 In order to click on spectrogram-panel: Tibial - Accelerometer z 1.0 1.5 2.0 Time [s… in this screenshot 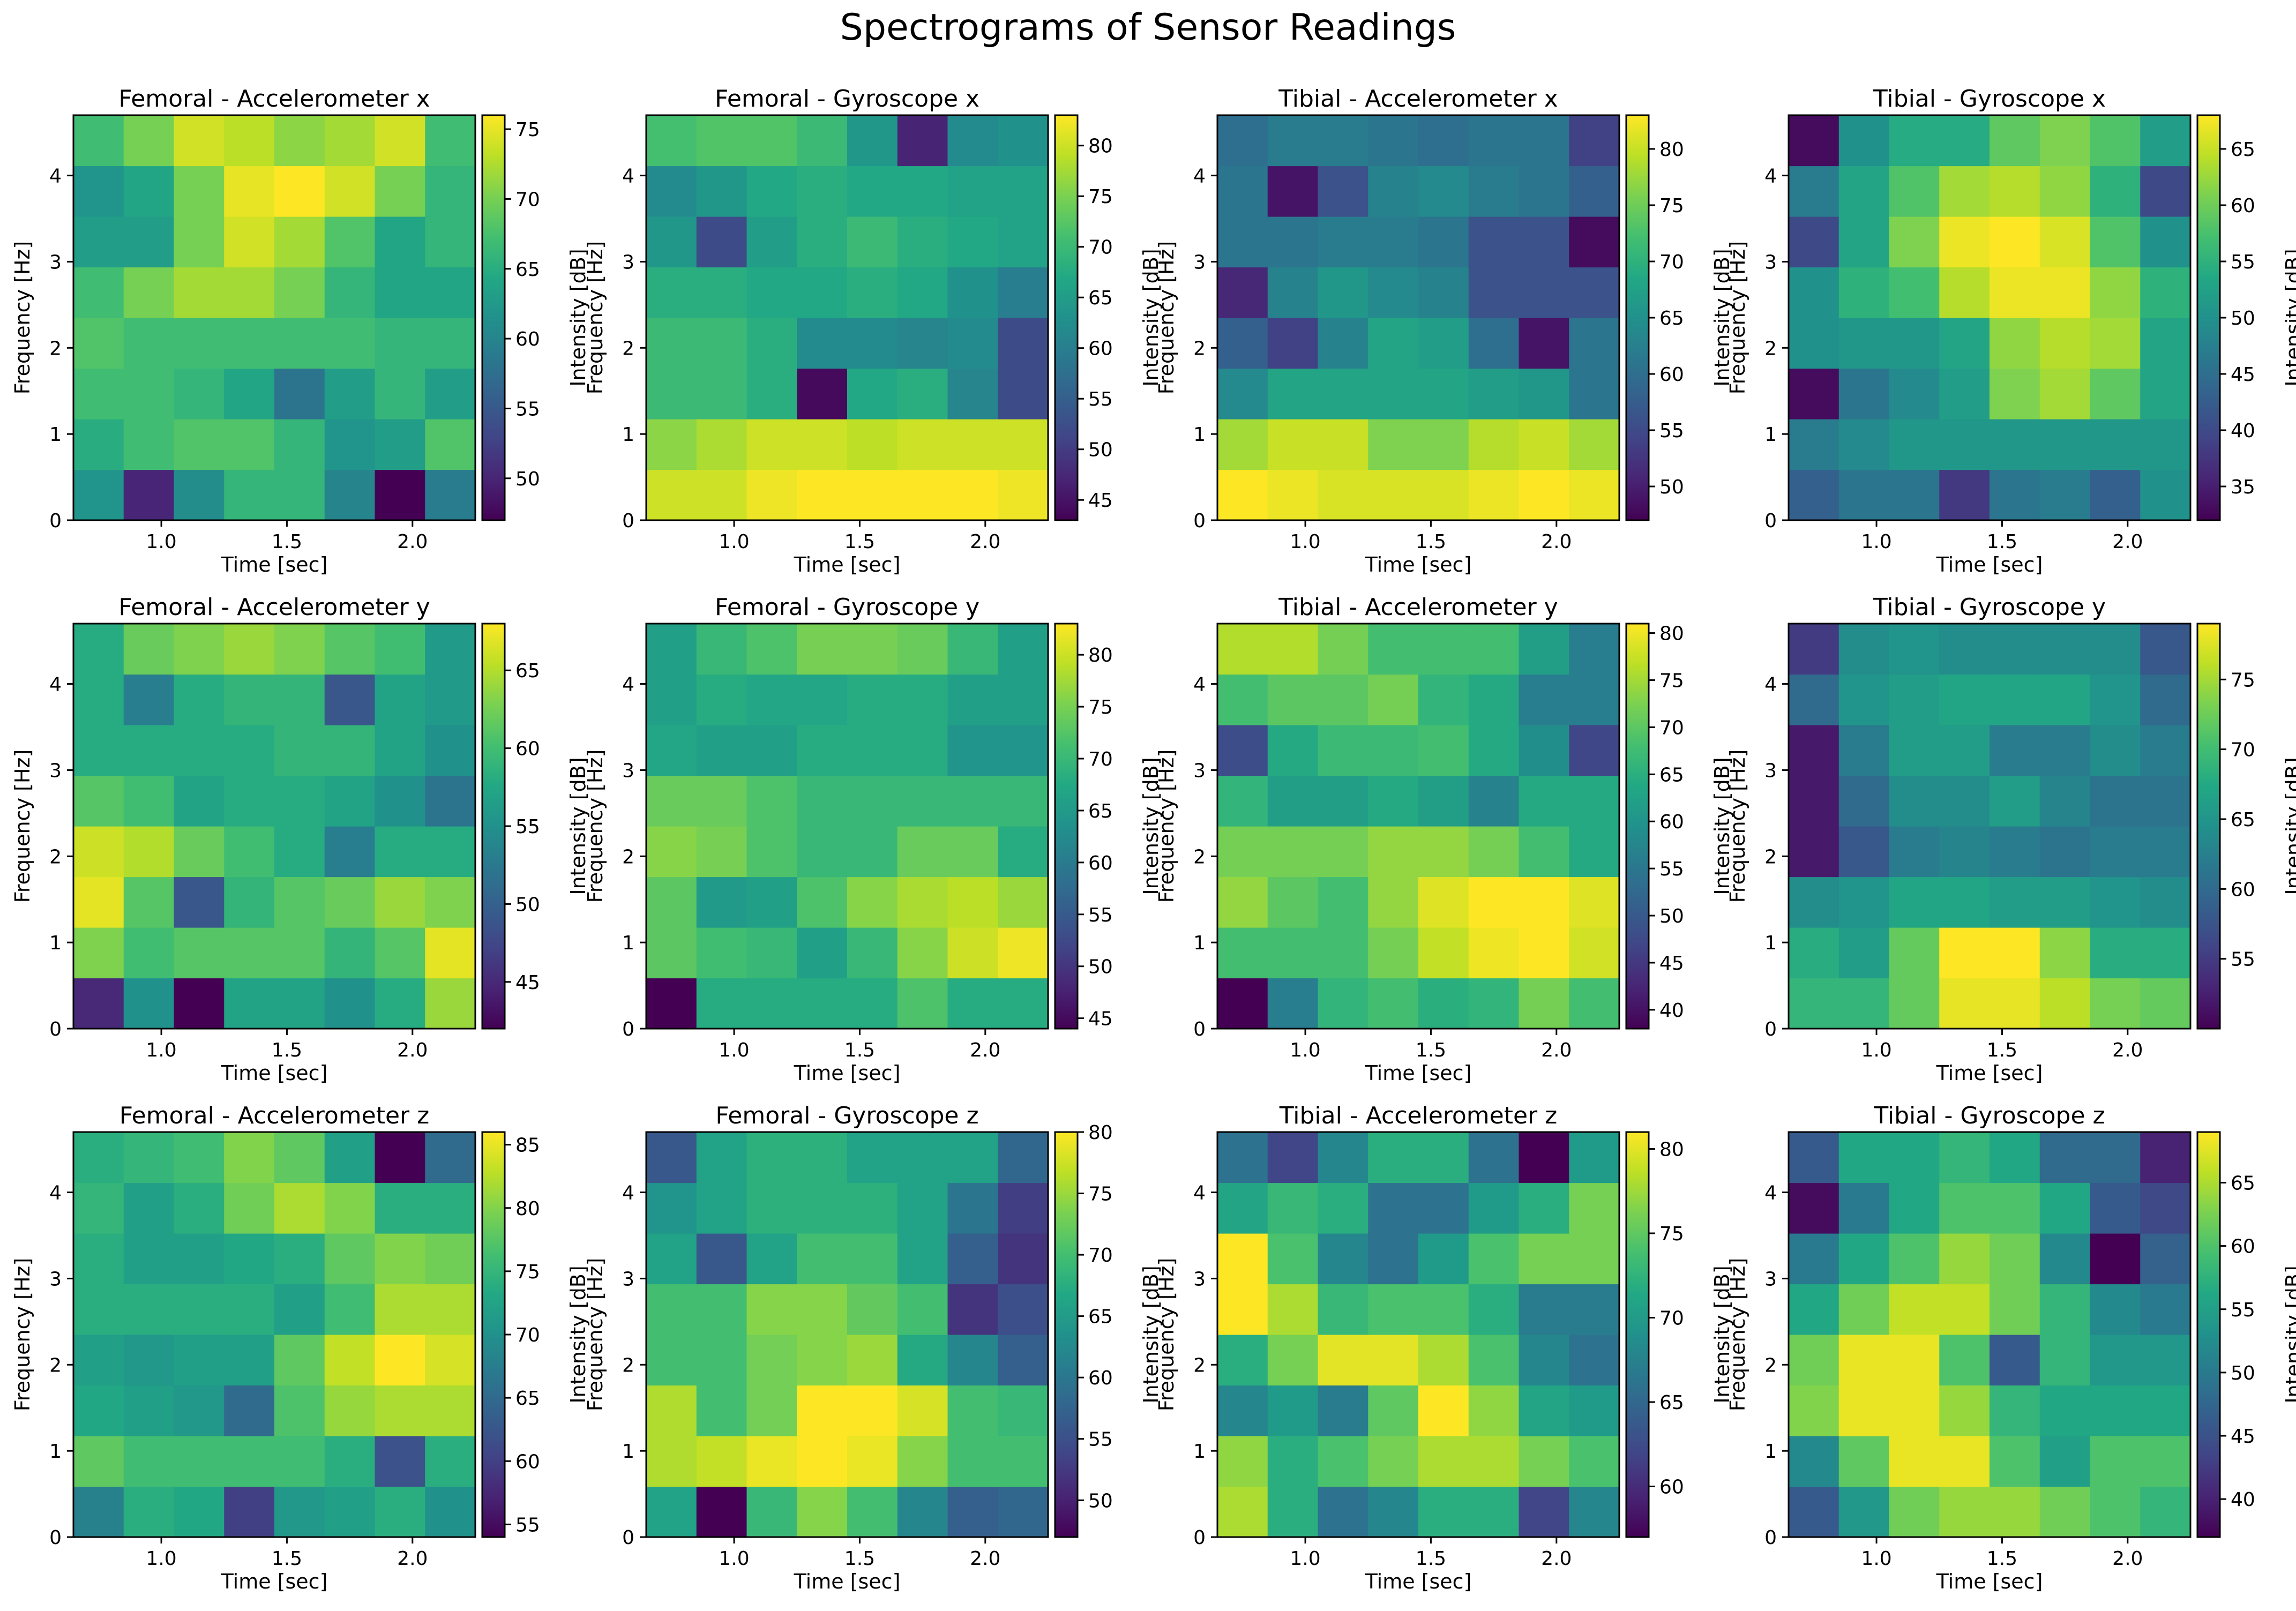, I will do `click(1444, 1347)`.